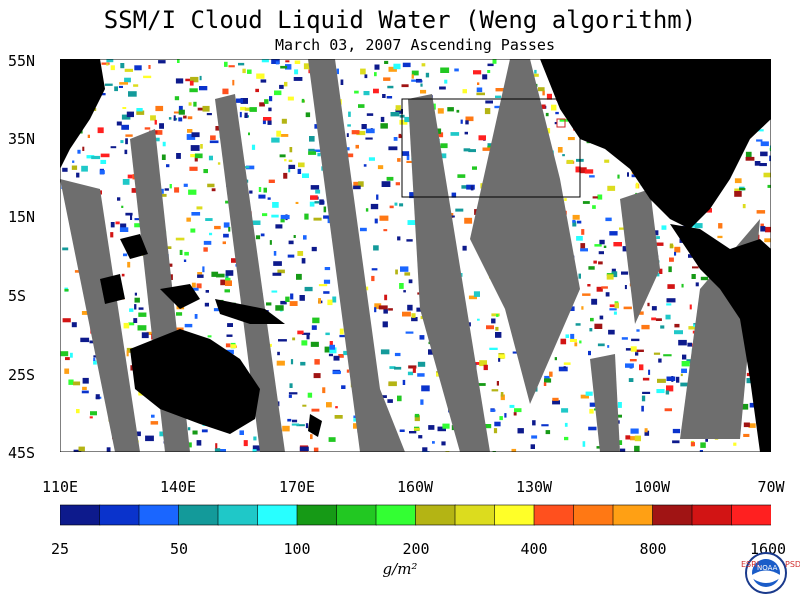 The width and height of the screenshot is (800, 602). What do you see at coordinates (767, 568) in the screenshot?
I see `logo-center-text: NOAA` at bounding box center [767, 568].